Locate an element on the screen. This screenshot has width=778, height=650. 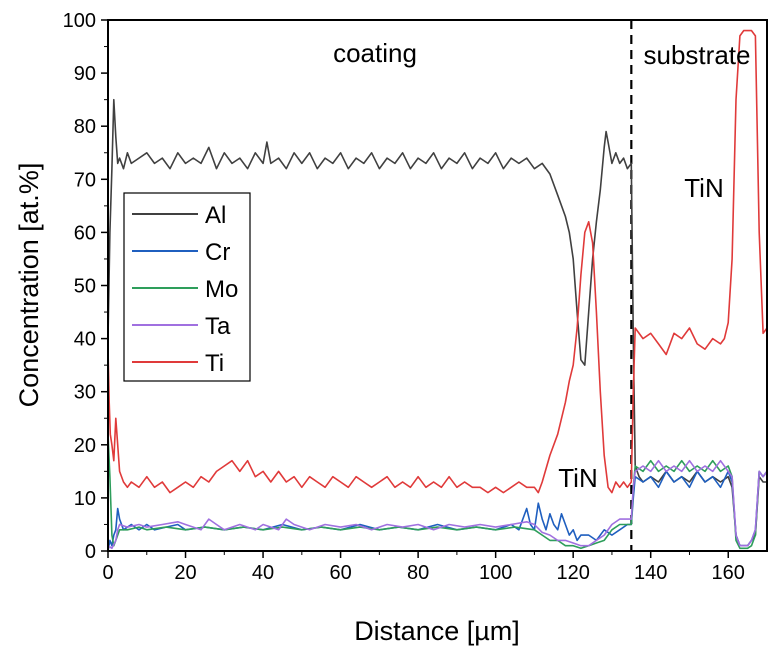
y-tick-label-30: 30 is located at coordinates (85, 393).